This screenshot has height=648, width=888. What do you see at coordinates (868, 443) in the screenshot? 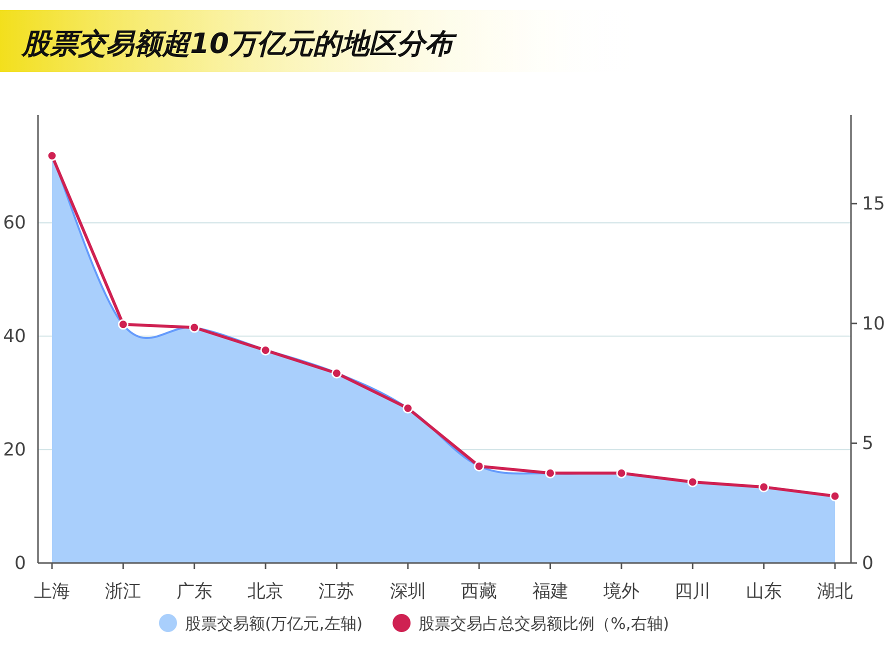
I see `y2-tick-label: 5` at bounding box center [868, 443].